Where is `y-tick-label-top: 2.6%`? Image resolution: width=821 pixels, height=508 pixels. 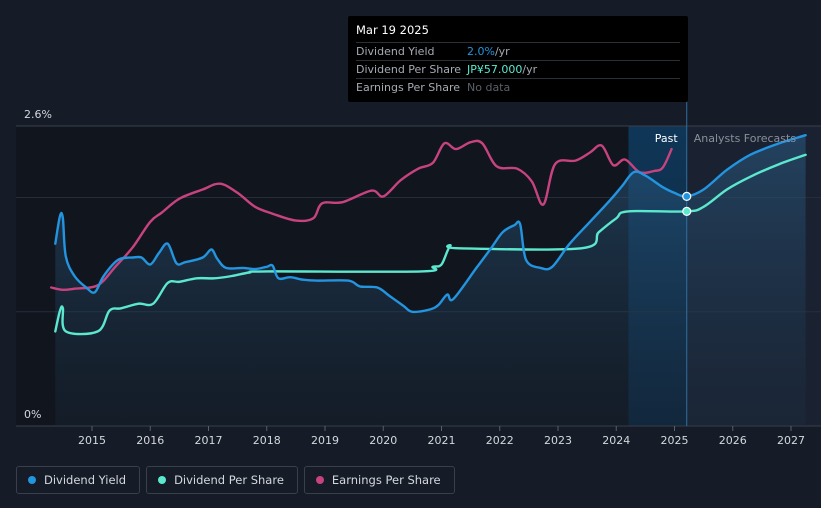 y-tick-label-top: 2.6% is located at coordinates (38, 114).